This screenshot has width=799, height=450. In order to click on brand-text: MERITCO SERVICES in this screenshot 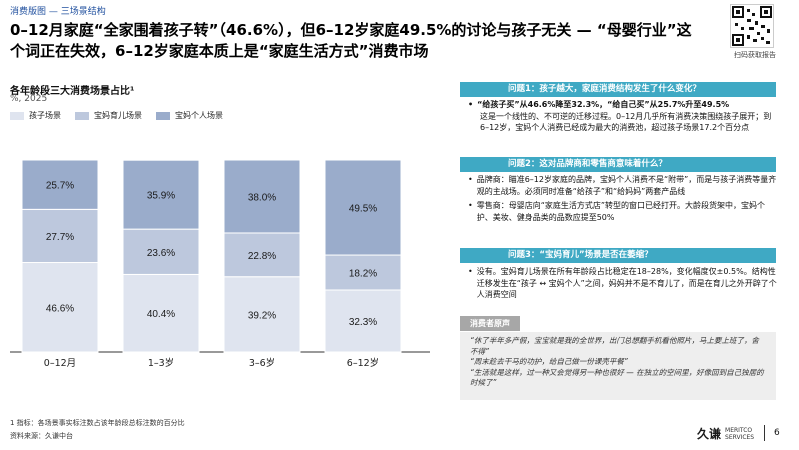, I will do `click(739, 434)`.